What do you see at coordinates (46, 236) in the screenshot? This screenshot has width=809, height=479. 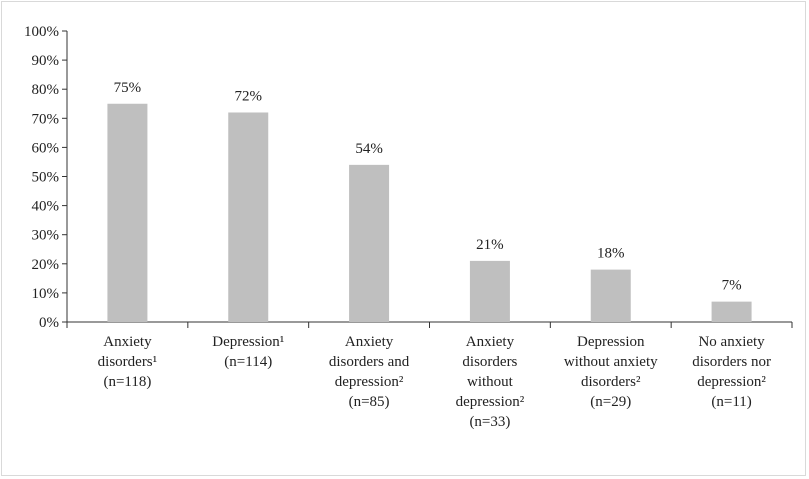 I see `y-tick-label: 30%` at bounding box center [46, 236].